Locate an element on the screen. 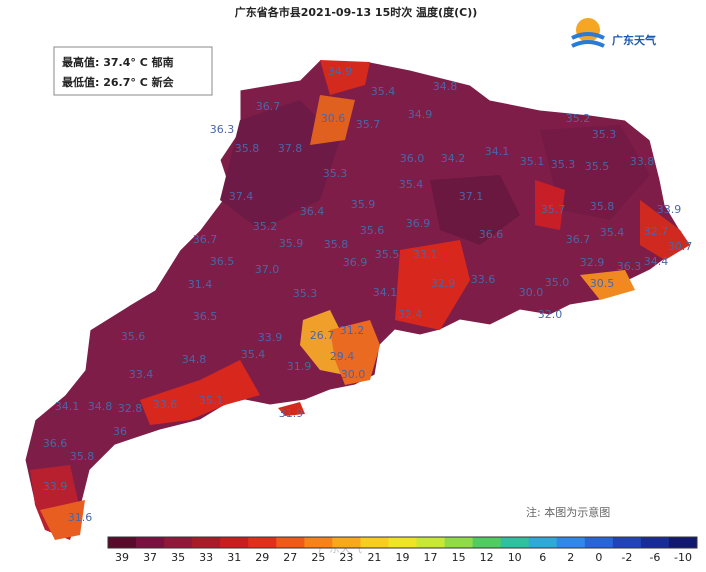 The height and width of the screenshot is (572, 706). colorbar-label: 0 is located at coordinates (598, 557).